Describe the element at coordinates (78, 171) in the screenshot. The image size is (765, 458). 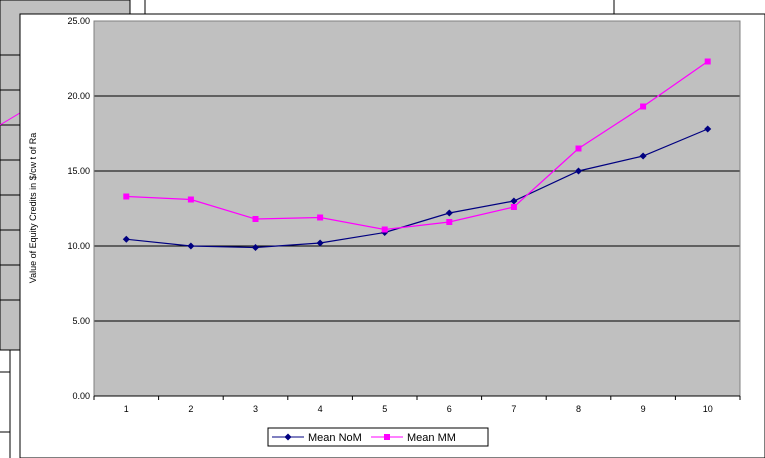
I see `y-tick-label: 15.00` at that location.